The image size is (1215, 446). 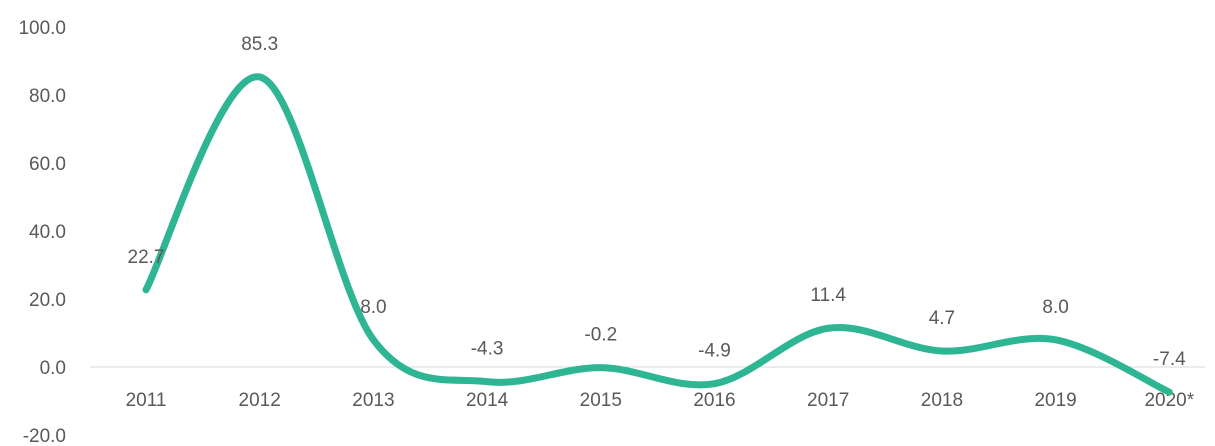 What do you see at coordinates (44, 436) in the screenshot?
I see `y-tick-label: -20.0` at bounding box center [44, 436].